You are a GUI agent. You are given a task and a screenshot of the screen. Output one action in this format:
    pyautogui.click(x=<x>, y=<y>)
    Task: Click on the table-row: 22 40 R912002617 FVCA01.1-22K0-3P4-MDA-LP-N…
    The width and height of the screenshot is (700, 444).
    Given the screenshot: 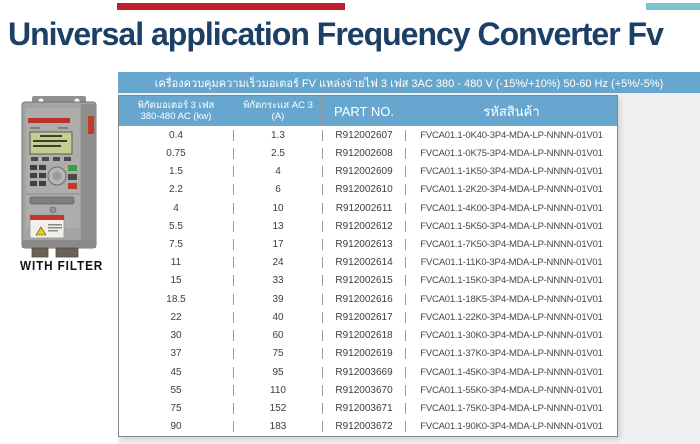 What is the action you would take?
    pyautogui.click(x=368, y=317)
    